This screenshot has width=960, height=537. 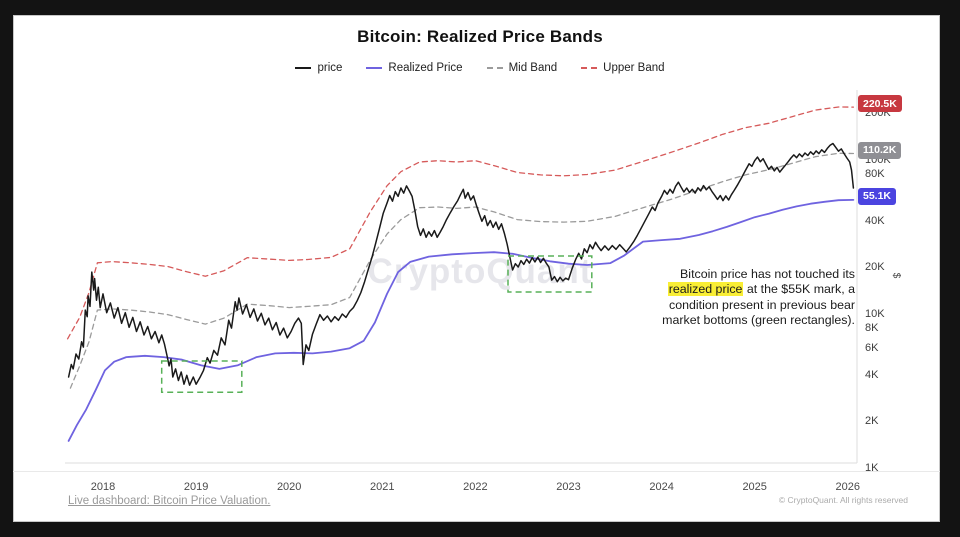 I want to click on page-title: Bitcoin: Realized Price Bands, so click(x=480, y=36).